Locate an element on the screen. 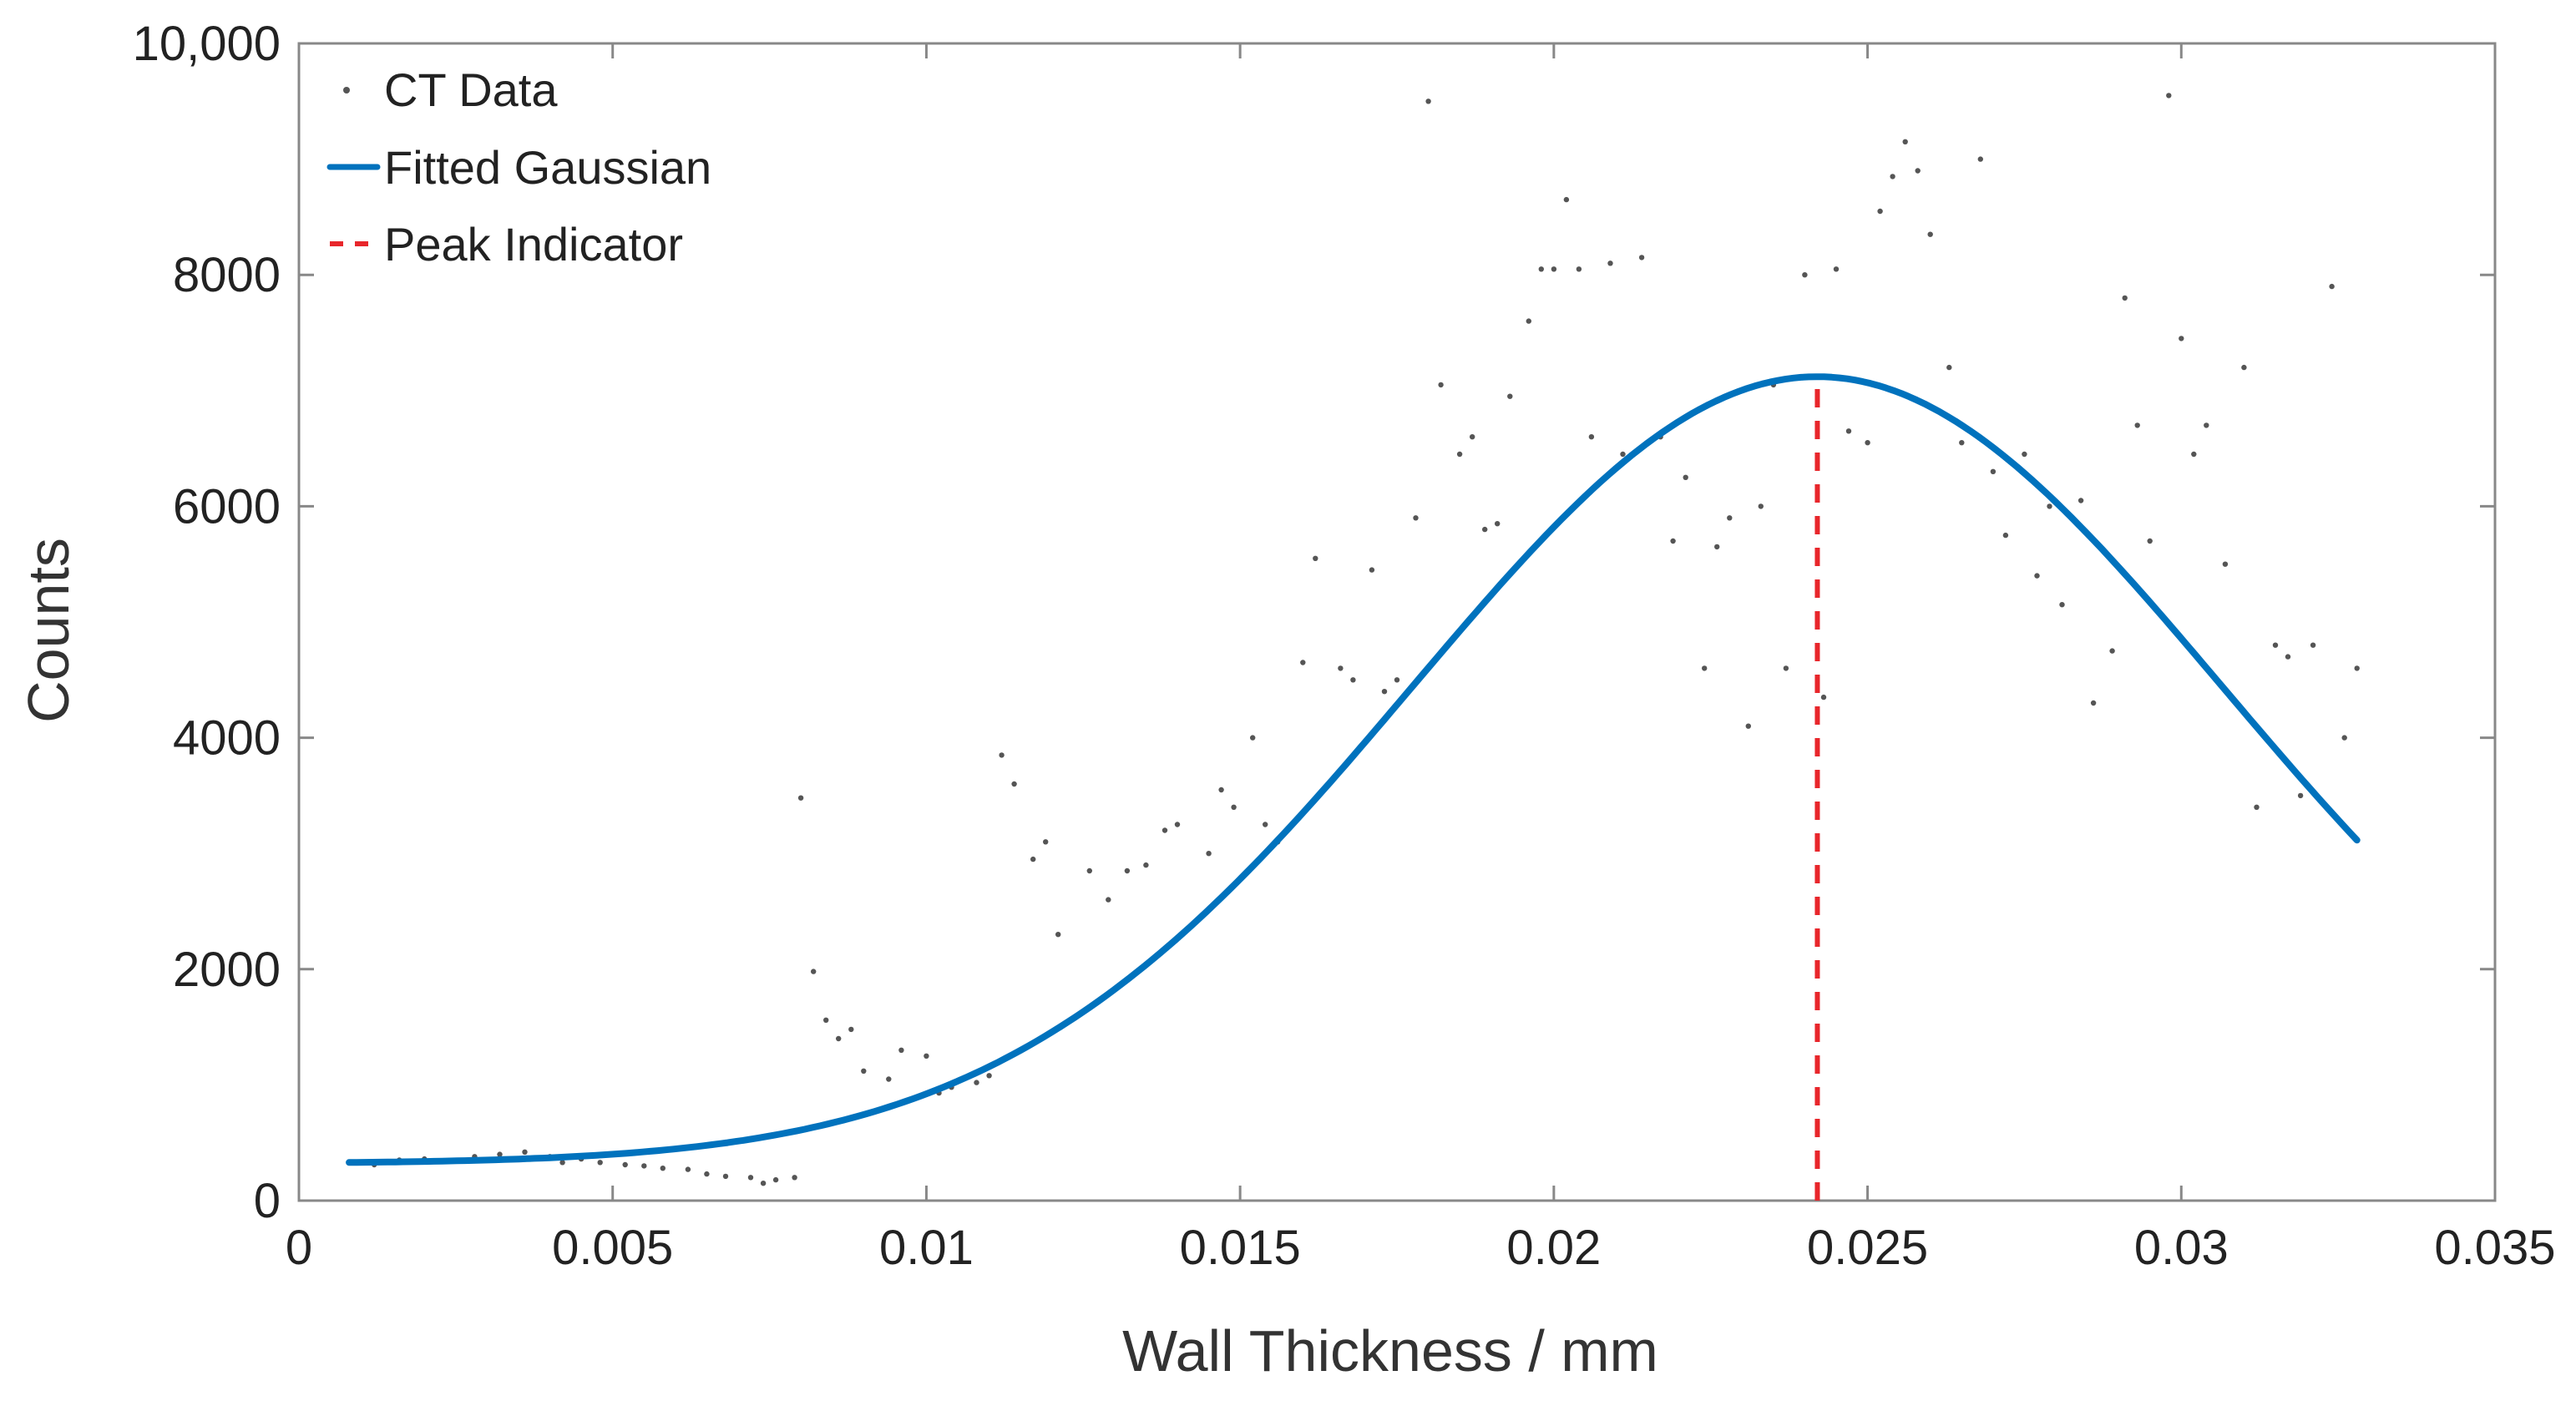 The height and width of the screenshot is (1401, 2576). y-tick-label: 10,000 is located at coordinates (207, 44).